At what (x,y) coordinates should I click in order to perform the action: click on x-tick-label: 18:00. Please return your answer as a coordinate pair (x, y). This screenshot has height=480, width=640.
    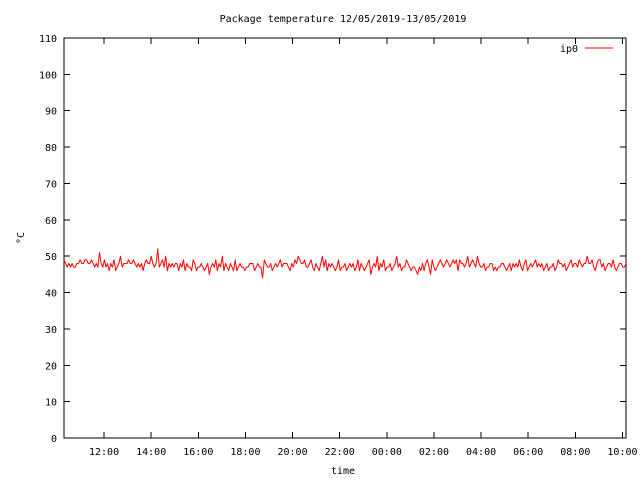
    Looking at the image, I should click on (245, 452).